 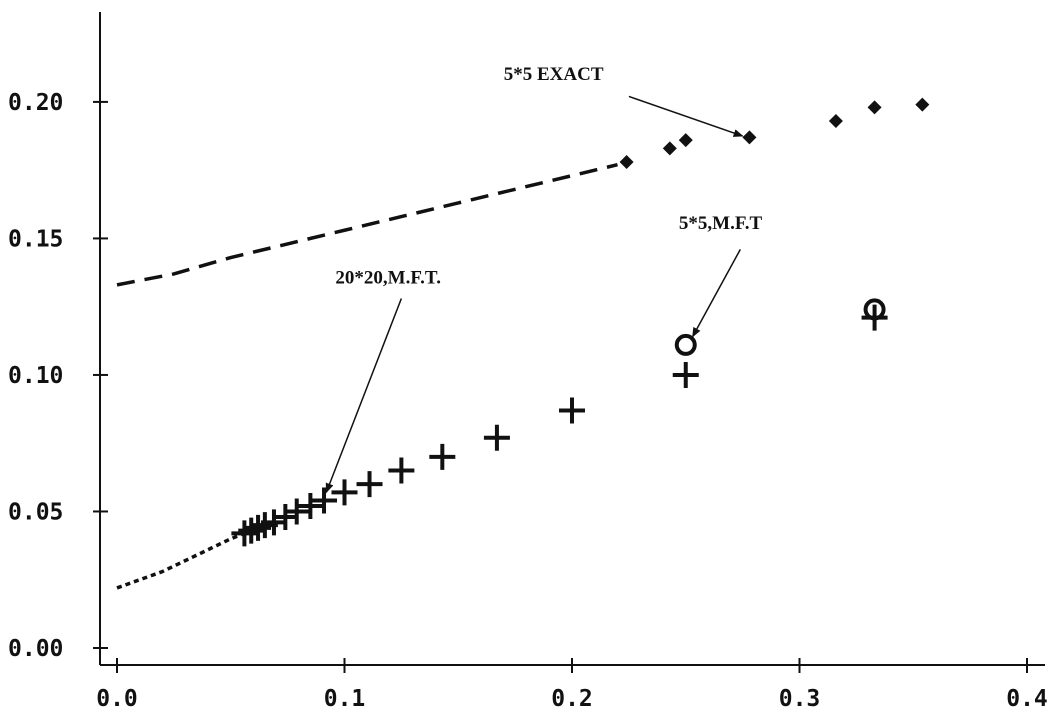 I want to click on annotation-label: 5*5,M.F.T, so click(x=721, y=223).